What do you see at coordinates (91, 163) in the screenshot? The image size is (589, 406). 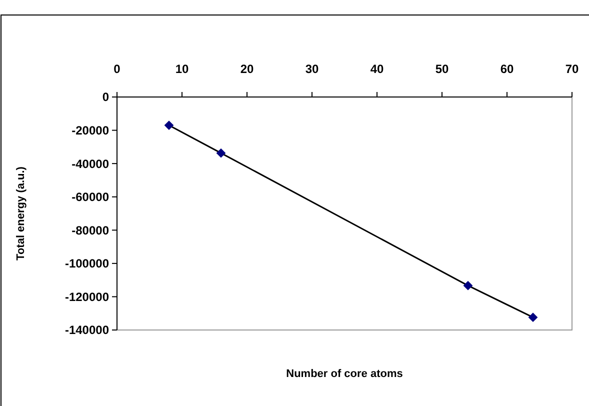 I see `y-tick-label: -40000` at bounding box center [91, 163].